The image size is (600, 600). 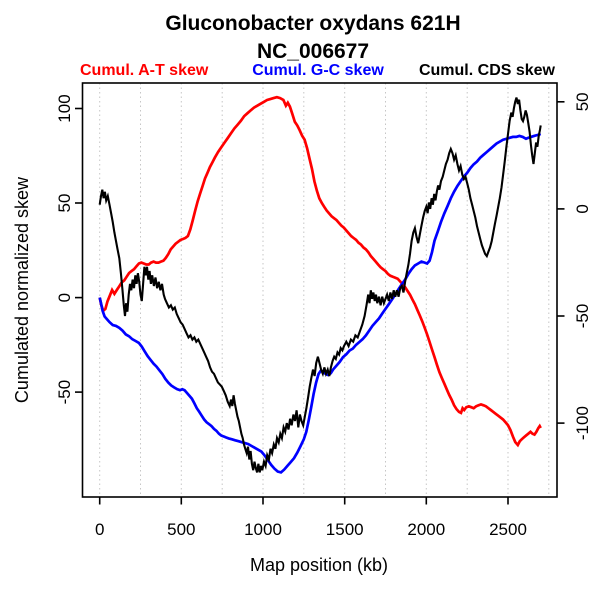 I want to click on y-right-tick-label: -50, so click(x=582, y=316).